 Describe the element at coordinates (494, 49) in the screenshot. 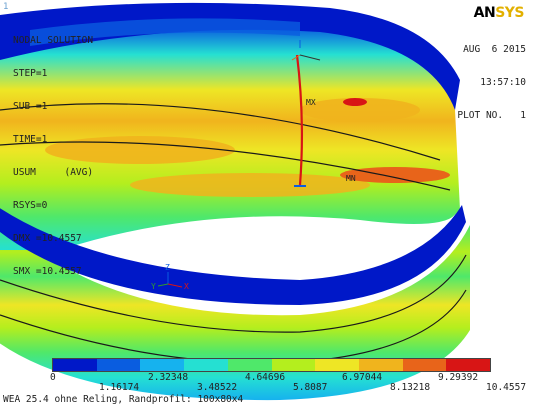

I see `date-line: AUG 6 2015` at that location.